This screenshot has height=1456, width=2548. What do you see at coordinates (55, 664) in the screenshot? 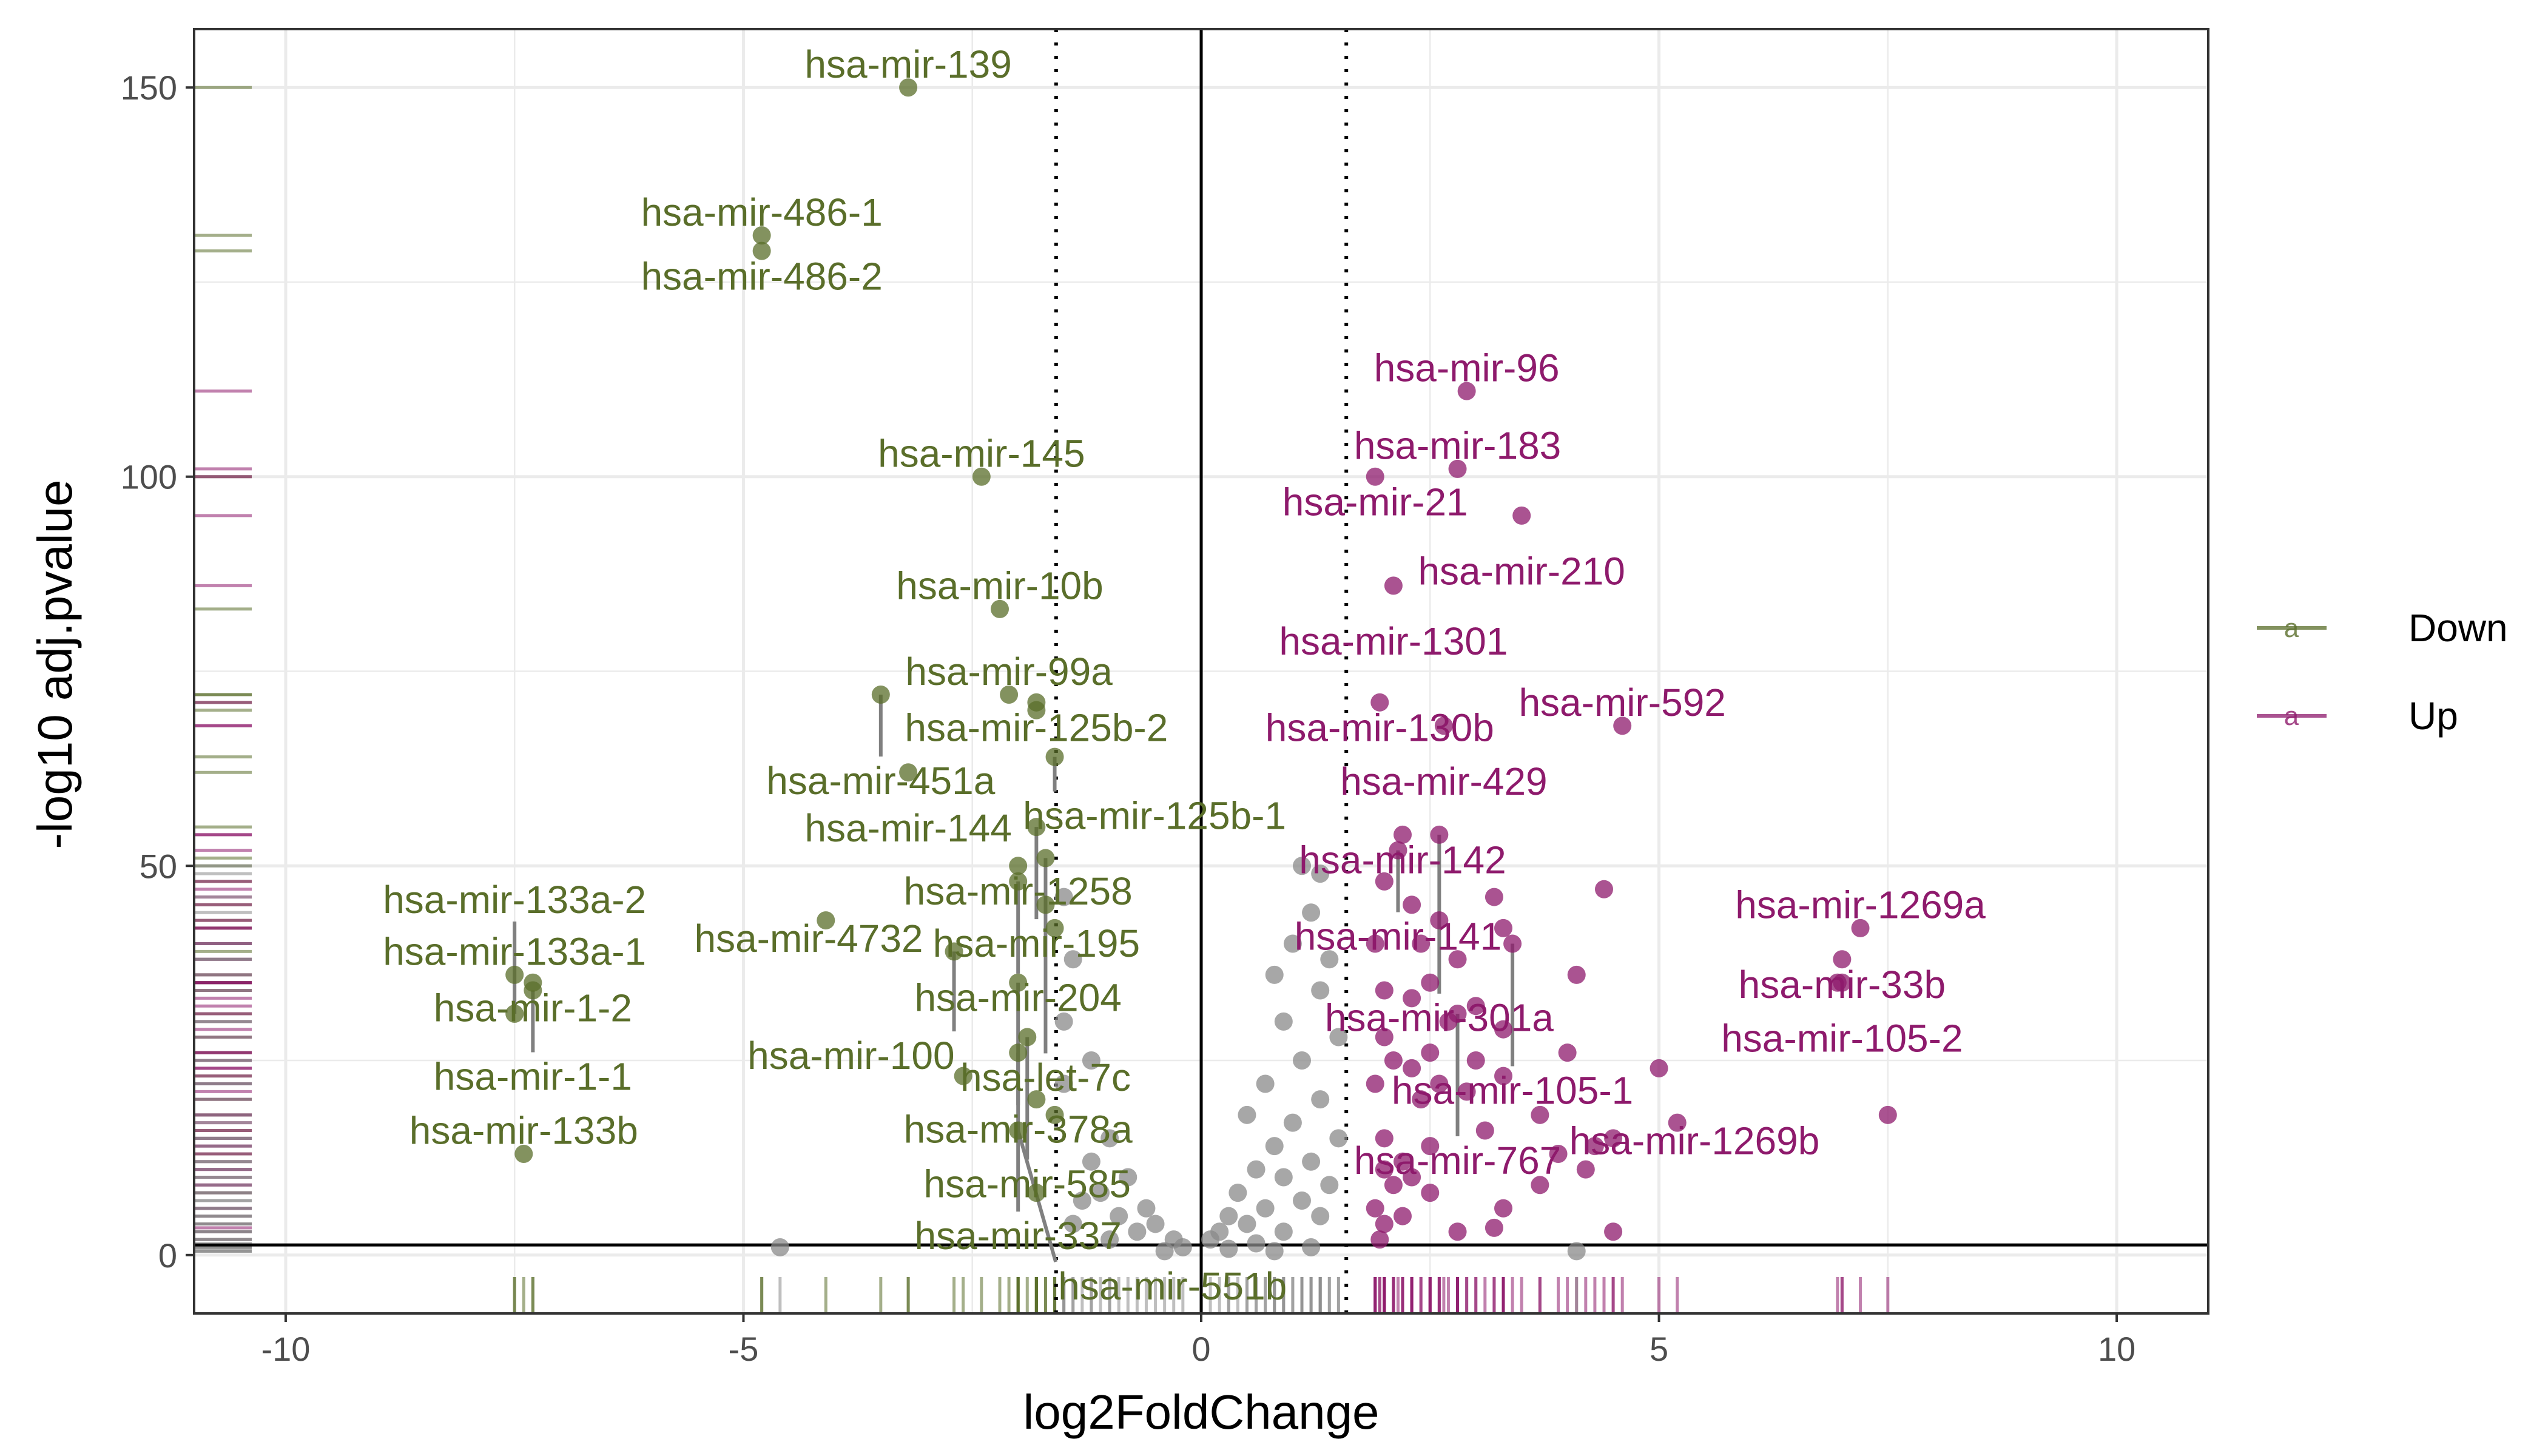
I see `y-axis-title: -log10 adj.pvalue` at bounding box center [55, 664].